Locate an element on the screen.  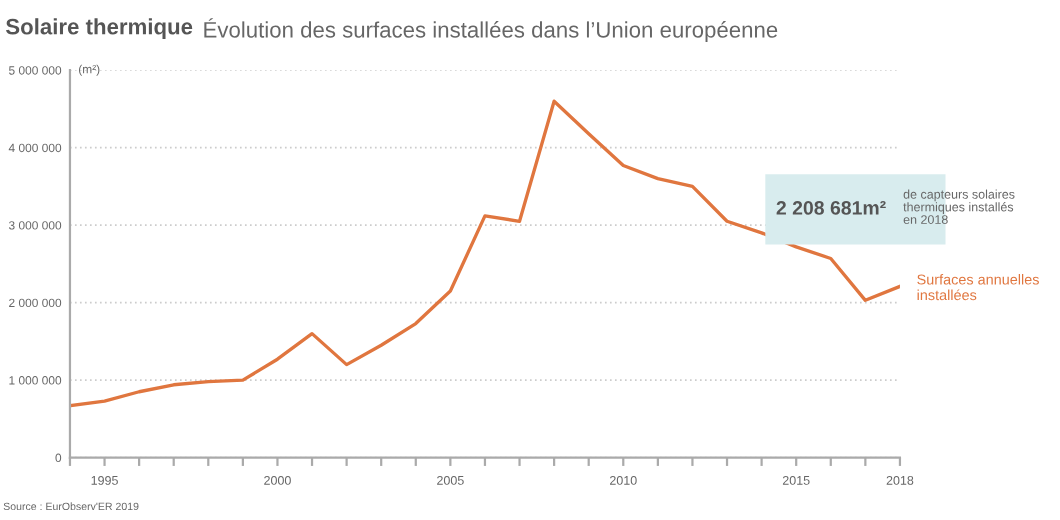
chart-subtitle: Évolution des surfaces installées dans l’Union européenne is located at coordinates (491, 30).